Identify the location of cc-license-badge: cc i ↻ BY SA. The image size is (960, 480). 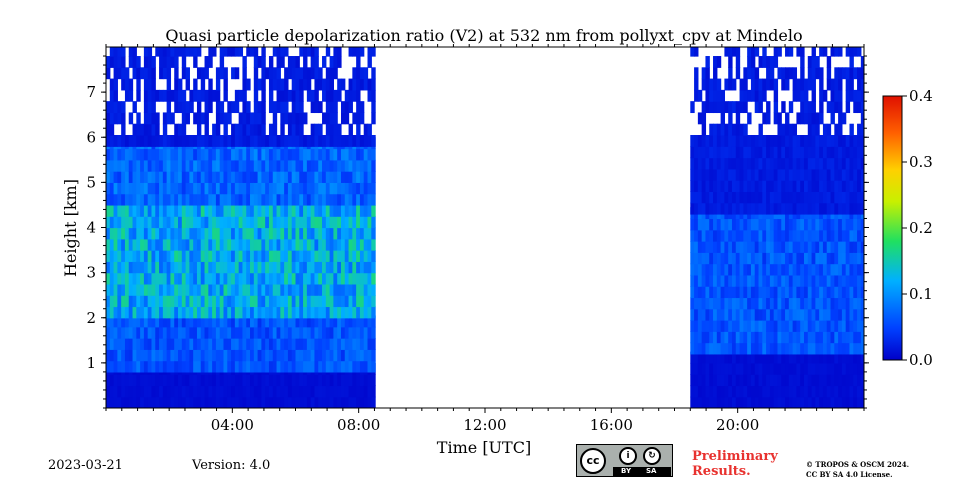
(624, 460).